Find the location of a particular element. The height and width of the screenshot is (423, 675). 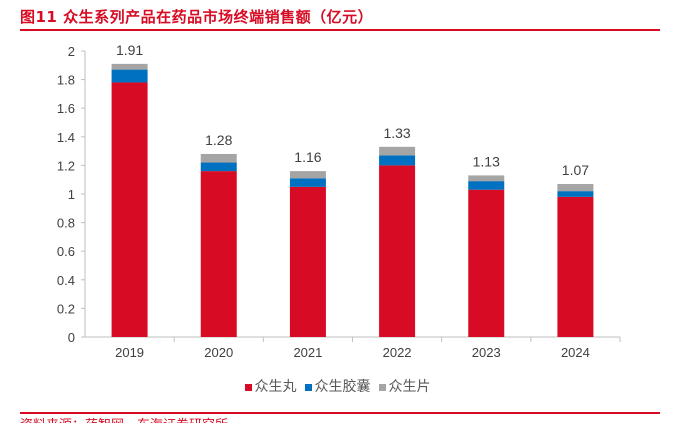

total-data-label: 1.33 is located at coordinates (396, 133).